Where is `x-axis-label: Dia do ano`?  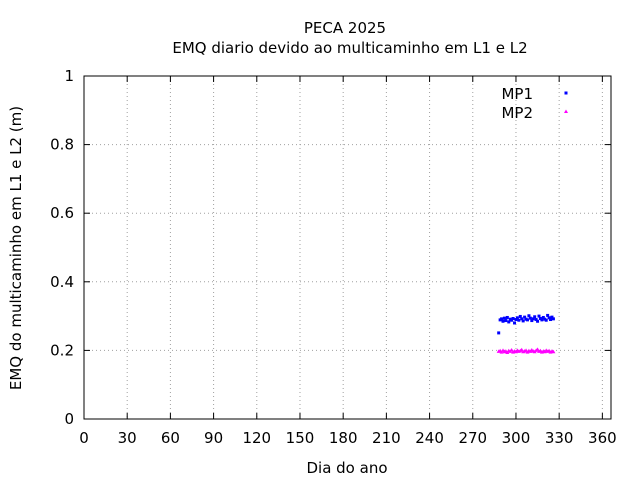
x-axis-label: Dia do ano is located at coordinates (346, 468).